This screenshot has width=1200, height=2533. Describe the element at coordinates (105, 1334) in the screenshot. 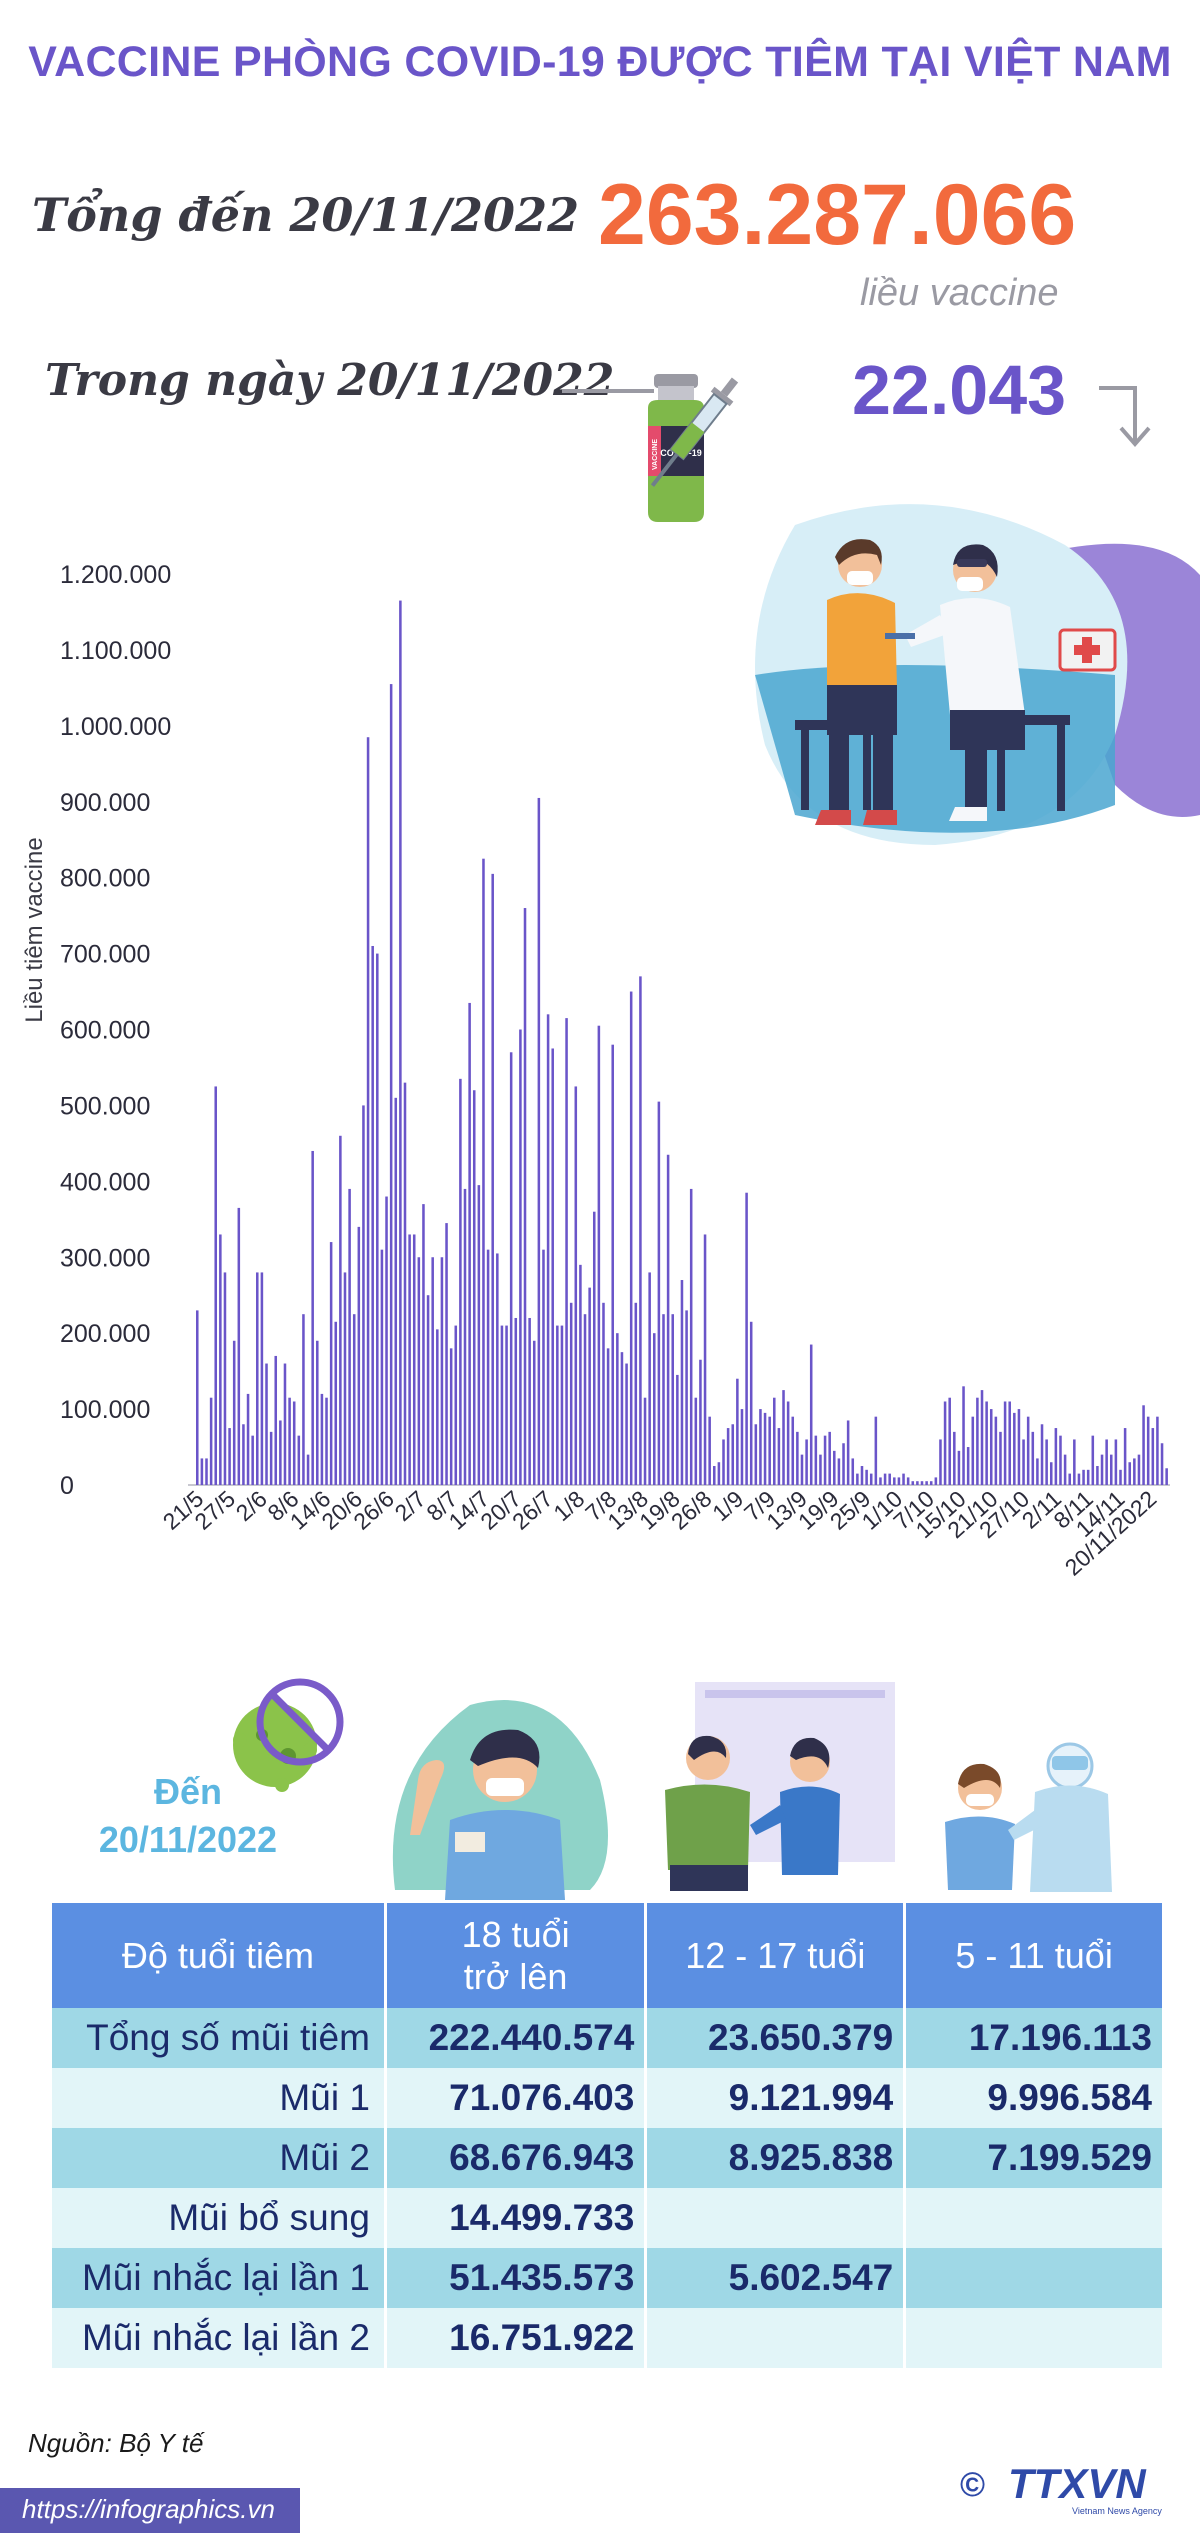

I see `y-tick-label: 200.000` at that location.